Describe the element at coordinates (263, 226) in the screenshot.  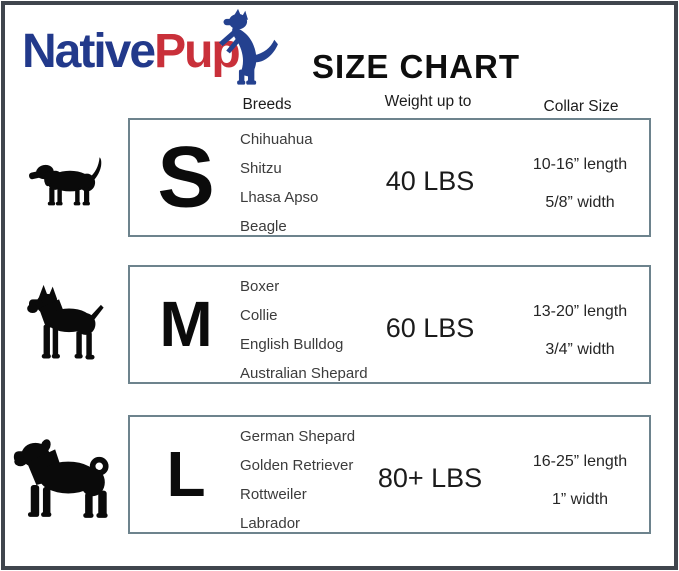
I see `breed-item: Beagle` at that location.